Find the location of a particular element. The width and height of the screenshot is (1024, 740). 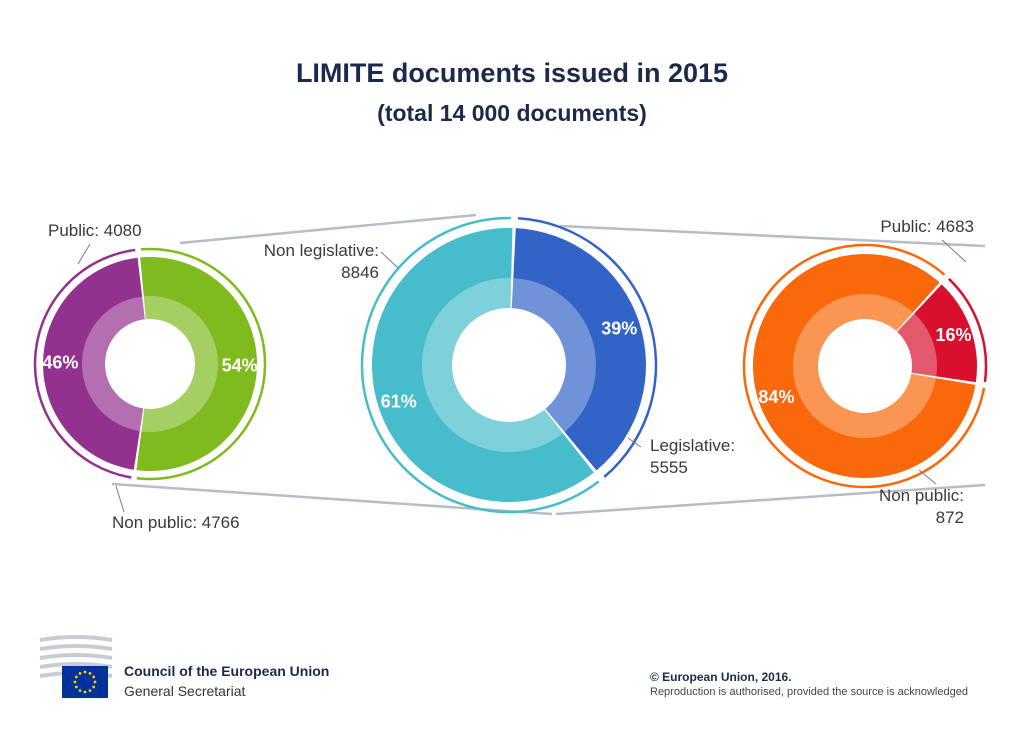

footer-organisation: Council of the European Union is located at coordinates (227, 671).